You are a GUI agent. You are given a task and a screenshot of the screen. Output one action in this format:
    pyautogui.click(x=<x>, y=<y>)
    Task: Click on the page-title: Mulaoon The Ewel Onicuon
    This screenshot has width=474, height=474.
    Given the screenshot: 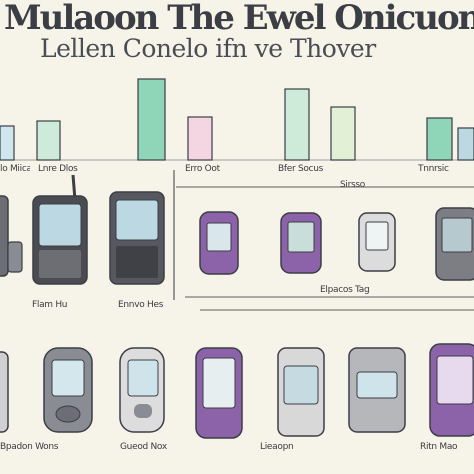 What is the action you would take?
    pyautogui.click(x=239, y=19)
    